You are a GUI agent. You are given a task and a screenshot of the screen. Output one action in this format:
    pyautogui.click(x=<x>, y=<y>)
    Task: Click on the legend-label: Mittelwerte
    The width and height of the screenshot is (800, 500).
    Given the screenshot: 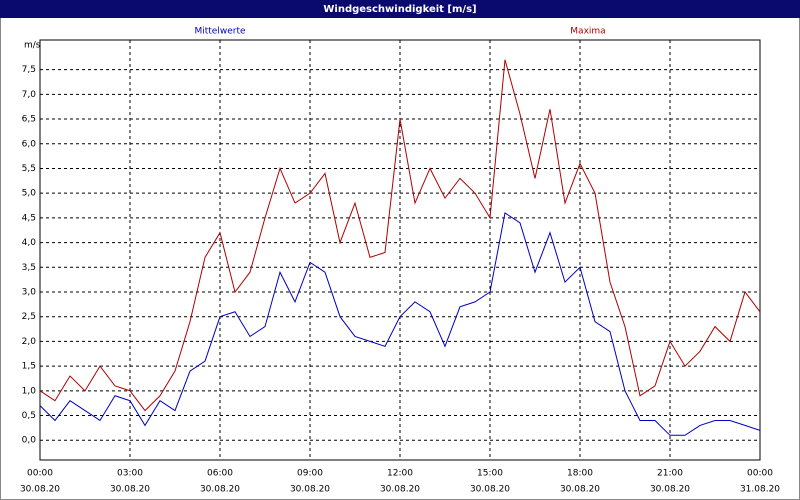 What is the action you would take?
    pyautogui.click(x=219, y=32)
    